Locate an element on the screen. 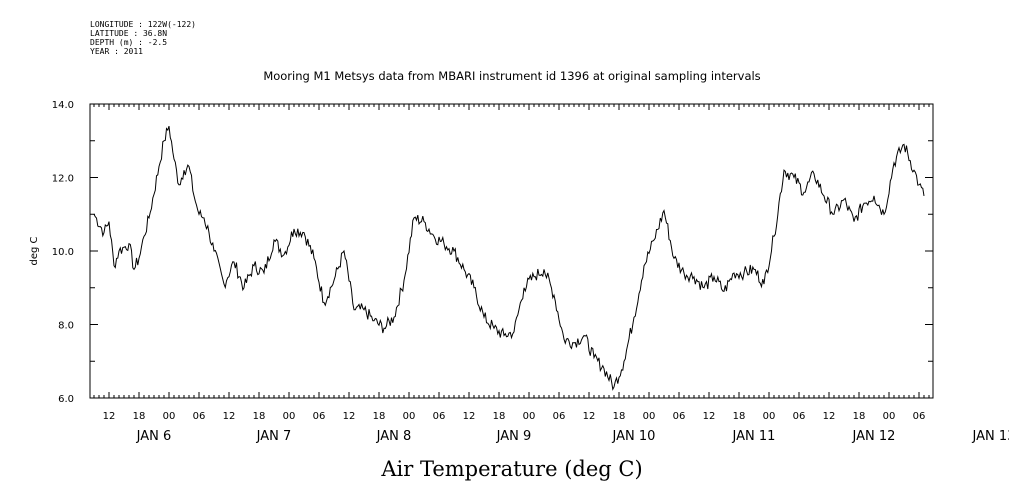 The width and height of the screenshot is (1009, 504). day-label: JAN 10 is located at coordinates (634, 436).